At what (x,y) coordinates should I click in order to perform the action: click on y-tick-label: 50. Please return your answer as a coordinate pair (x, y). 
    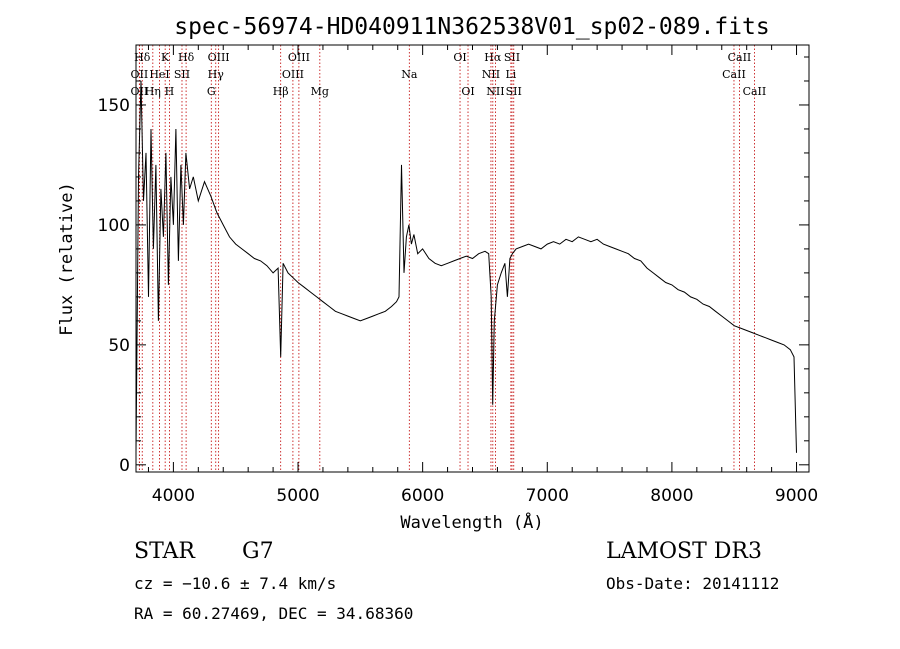
    Looking at the image, I should click on (119, 346).